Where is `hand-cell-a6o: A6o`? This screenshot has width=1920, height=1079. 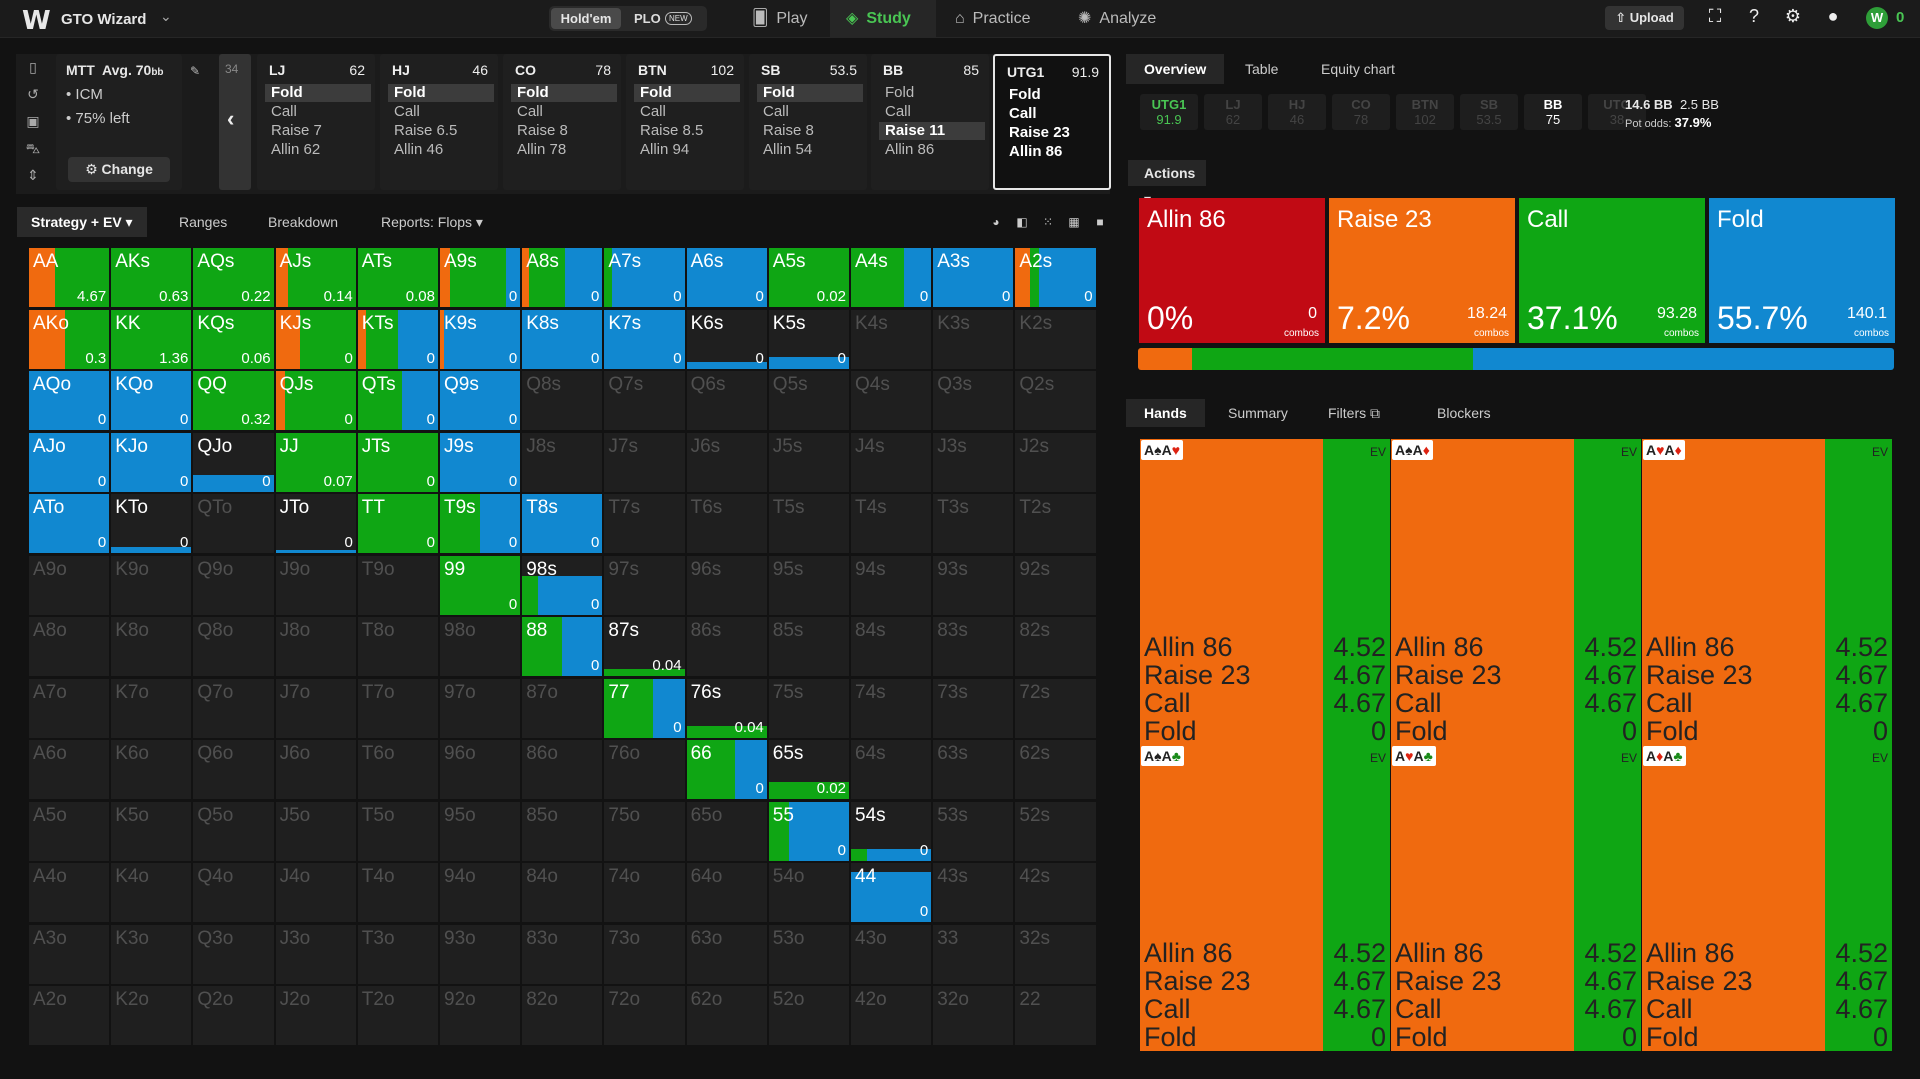 hand-cell-a6o: A6o is located at coordinates (69, 770).